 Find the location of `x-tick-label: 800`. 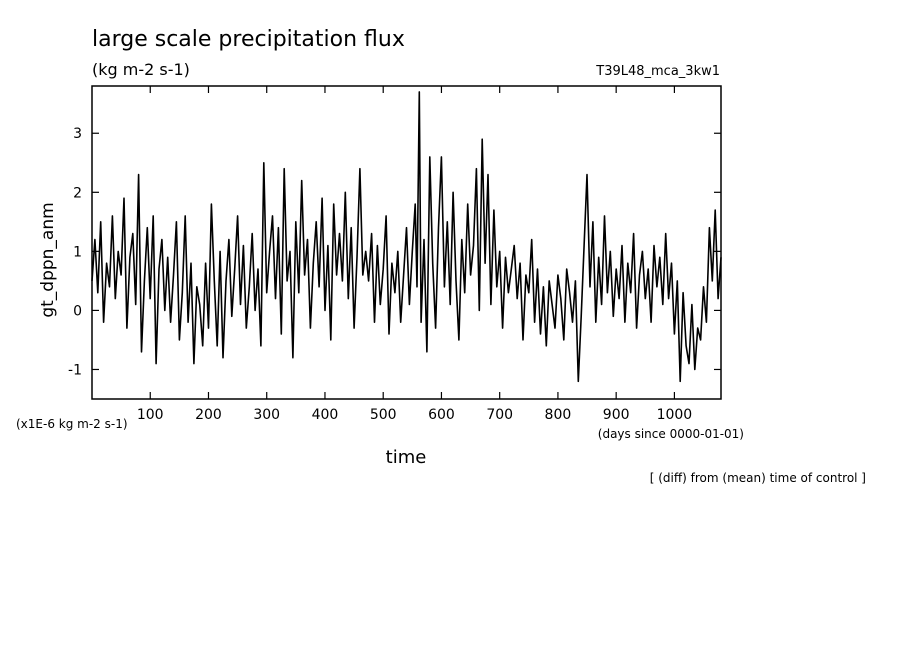

x-tick-label: 800 is located at coordinates (558, 415).